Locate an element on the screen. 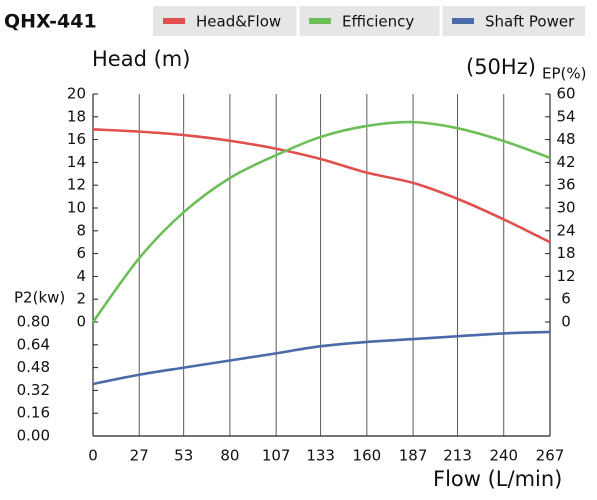  y-tick-label: 20 is located at coordinates (76, 94).